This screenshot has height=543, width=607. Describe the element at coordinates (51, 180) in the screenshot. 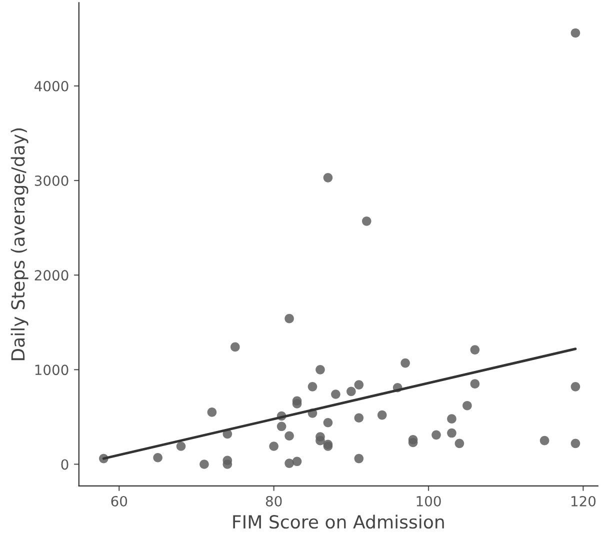

I see `y-tick-label: 3000` at that location.